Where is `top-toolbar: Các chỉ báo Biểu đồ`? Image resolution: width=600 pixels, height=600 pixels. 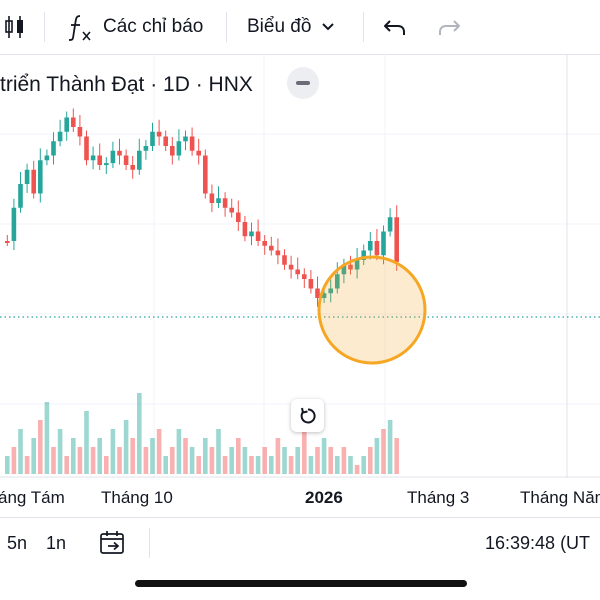 top-toolbar: Các chỉ báo Biểu đồ is located at coordinates (300, 27).